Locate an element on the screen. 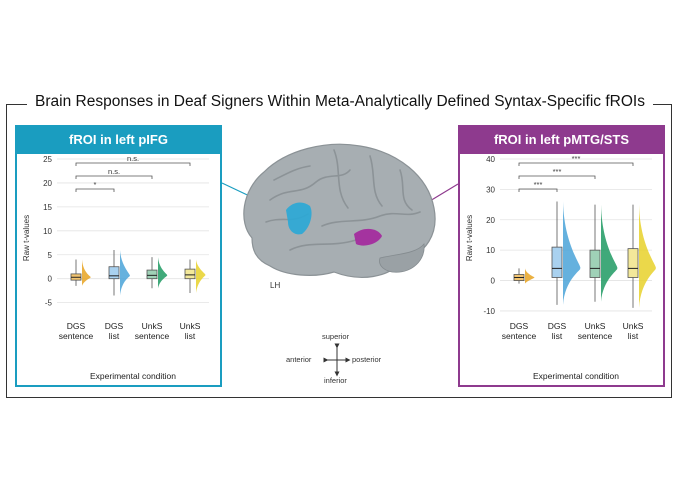 The height and width of the screenshot is (500, 680). ifg-region is located at coordinates (299, 218).